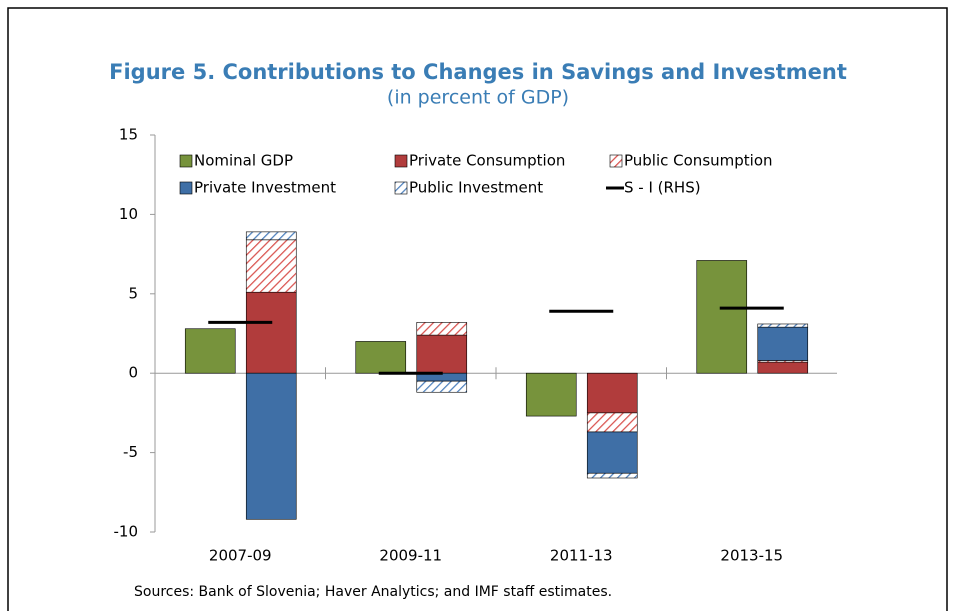  I want to click on x-tick-label: 2013-15, so click(751, 556).